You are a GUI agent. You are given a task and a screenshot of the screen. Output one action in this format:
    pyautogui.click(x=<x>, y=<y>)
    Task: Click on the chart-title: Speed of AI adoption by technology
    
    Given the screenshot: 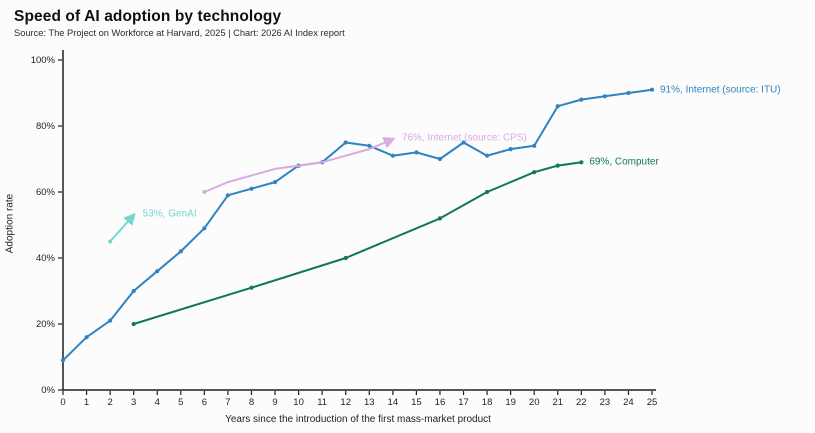 What is the action you would take?
    pyautogui.click(x=148, y=16)
    